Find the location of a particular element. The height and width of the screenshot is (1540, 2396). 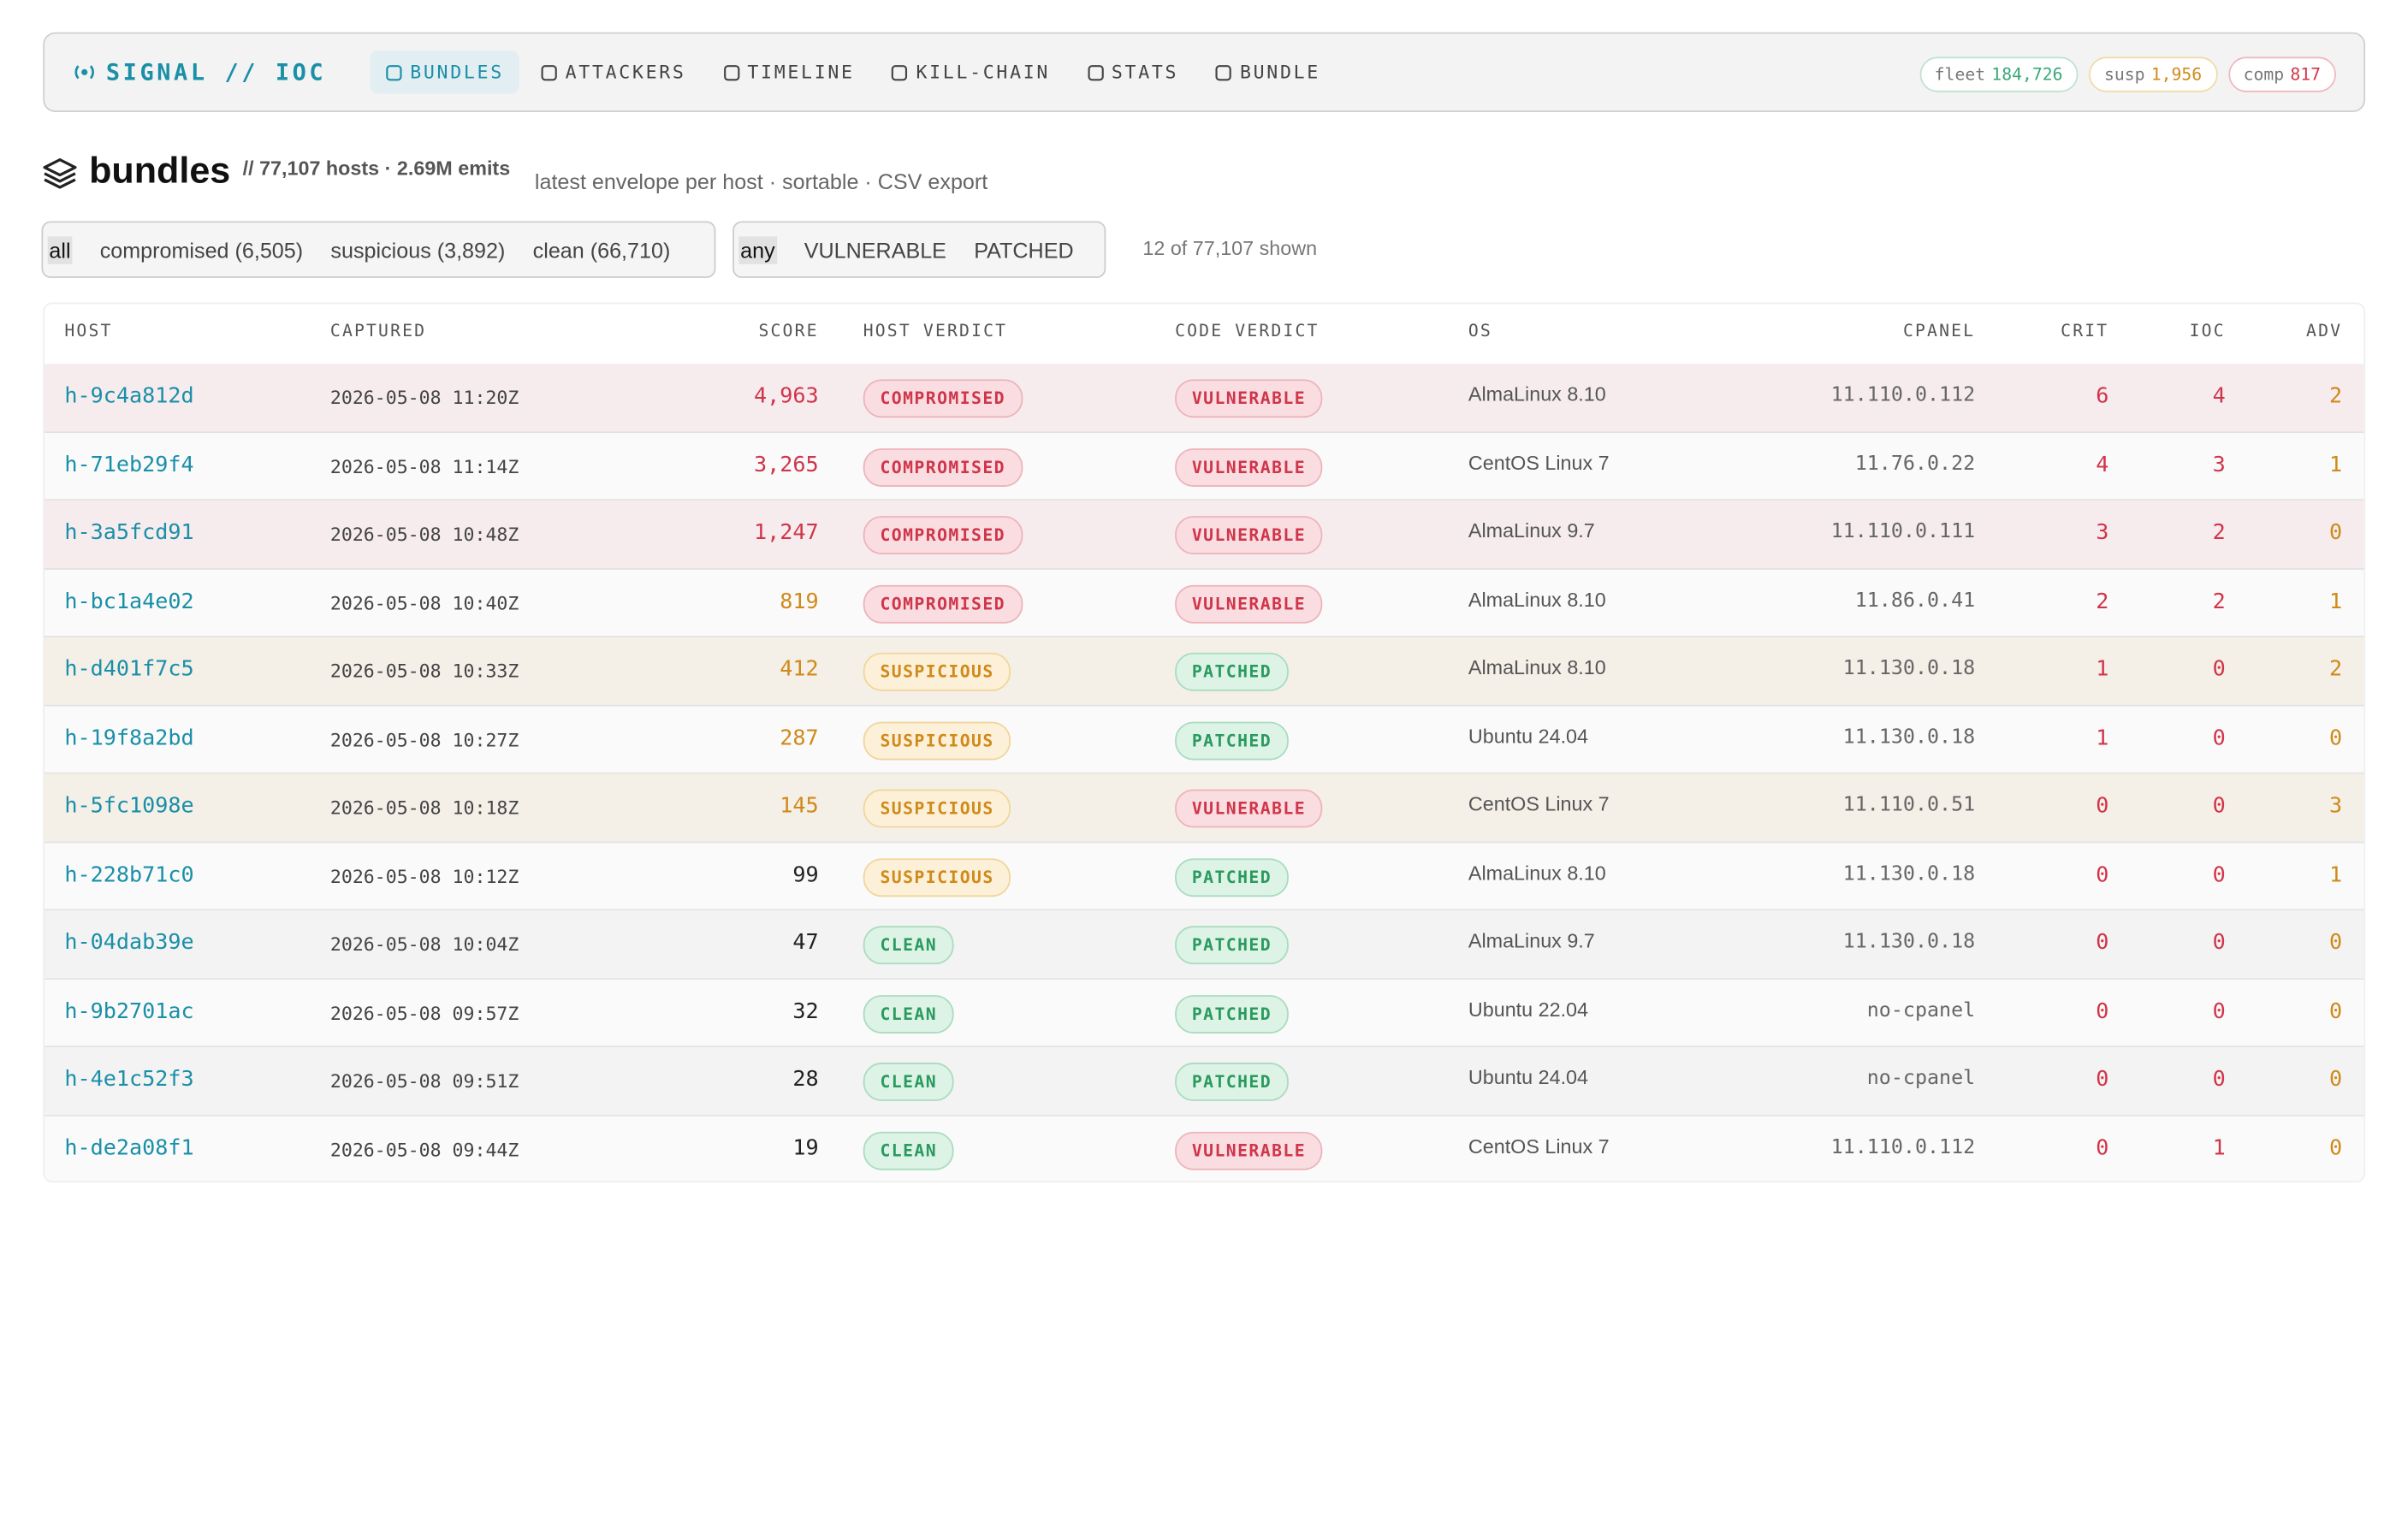

score: 1,247 is located at coordinates (786, 533).